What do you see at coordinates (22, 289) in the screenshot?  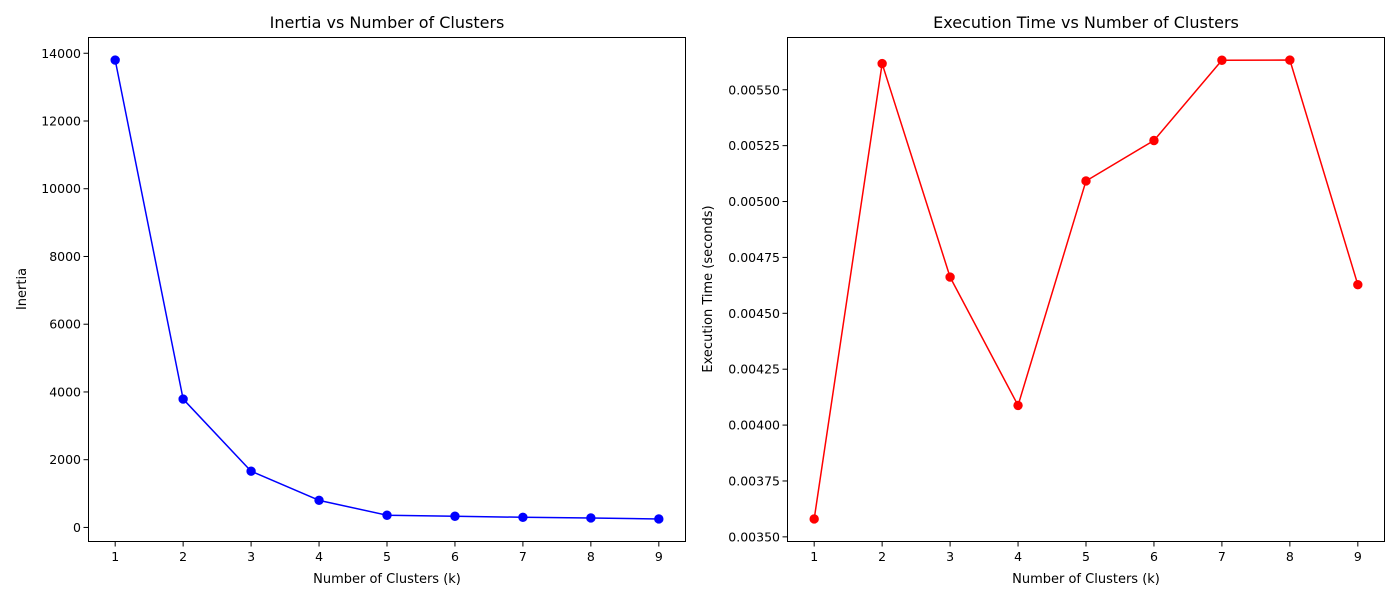 I see `y-axis-label: Inertia` at bounding box center [22, 289].